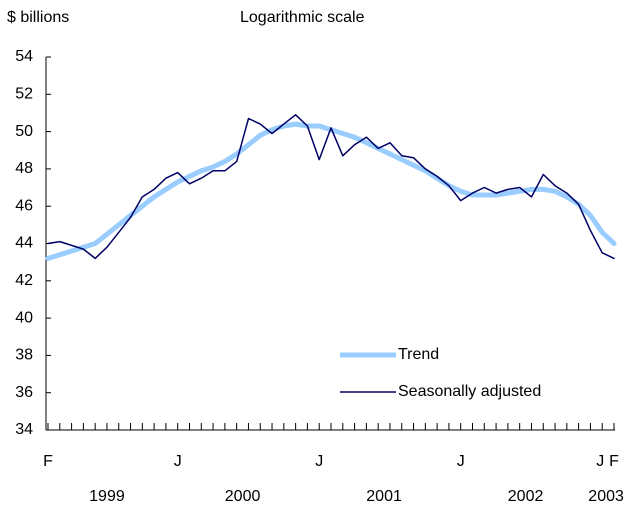 This screenshot has height=508, width=624. Describe the element at coordinates (24, 280) in the screenshot. I see `y-tick-label: 42` at that location.